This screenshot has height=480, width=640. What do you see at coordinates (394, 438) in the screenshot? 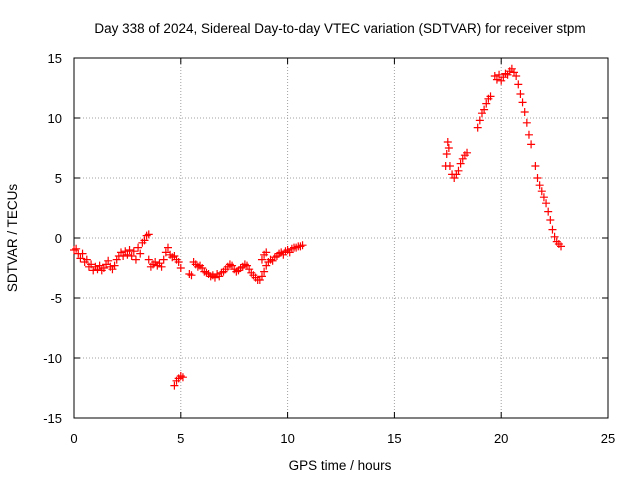
I see `x-tick-label: 15` at bounding box center [394, 438].